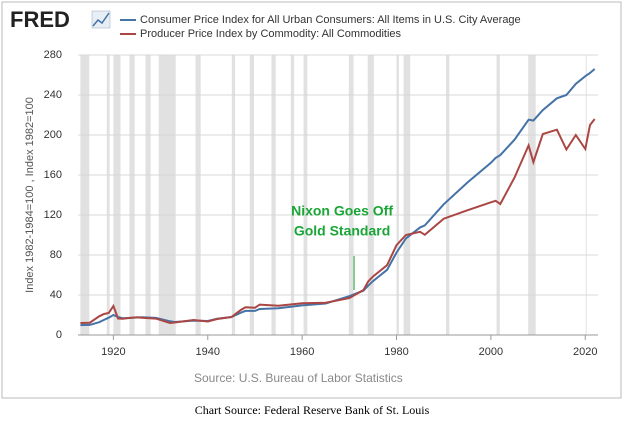 The height and width of the screenshot is (429, 624). I want to click on y-tick-label: 120, so click(53, 215).